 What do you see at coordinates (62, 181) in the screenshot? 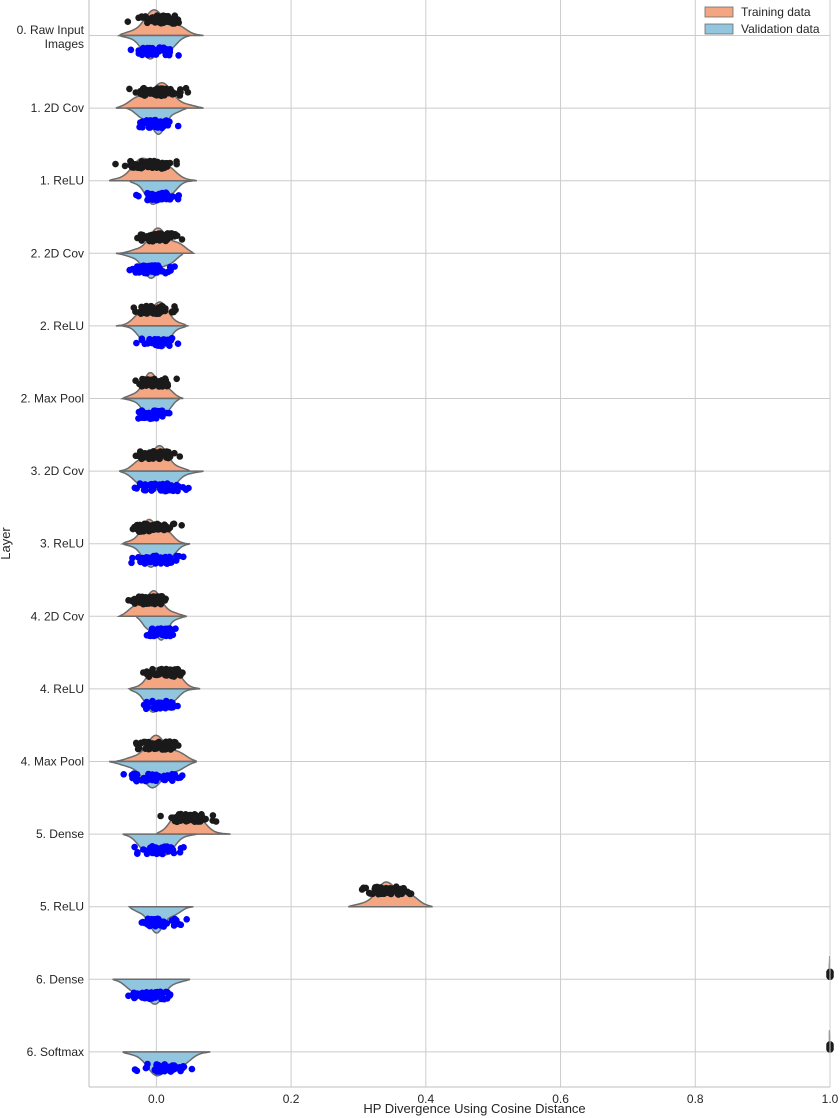
I see `y-tick-label-2: 1. ReLU` at bounding box center [62, 181].